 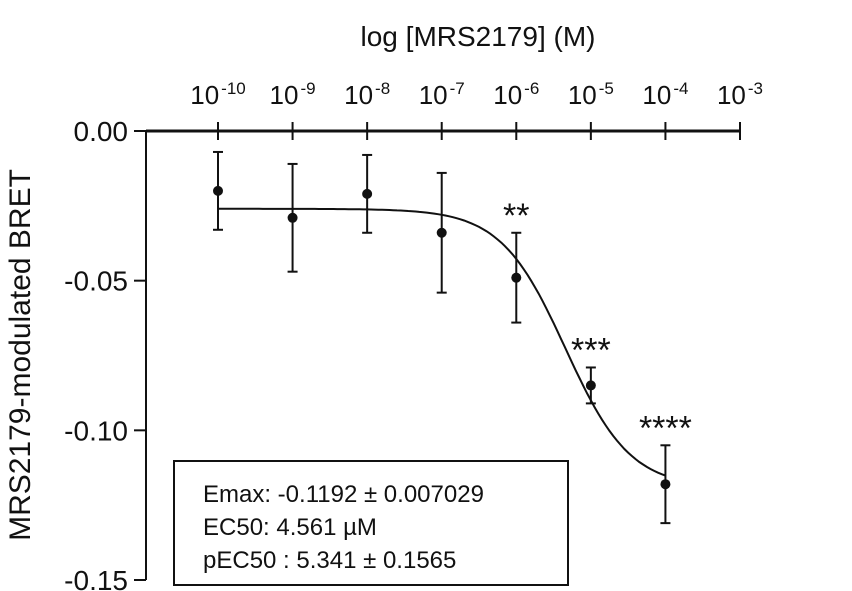 I want to click on x-tick-label: 10 -9, so click(x=293, y=94).